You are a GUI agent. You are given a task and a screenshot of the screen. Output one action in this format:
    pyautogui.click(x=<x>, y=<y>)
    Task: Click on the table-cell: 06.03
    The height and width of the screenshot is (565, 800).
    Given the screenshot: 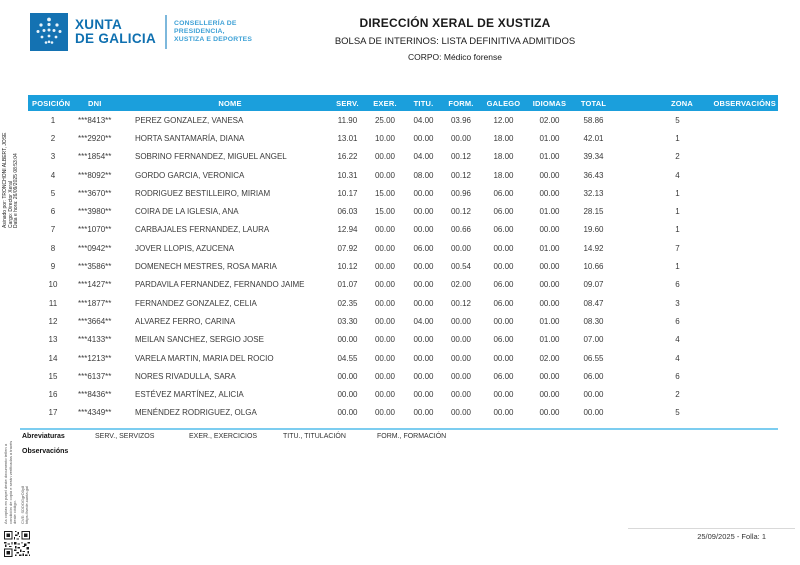 What is the action you would take?
    pyautogui.click(x=347, y=212)
    